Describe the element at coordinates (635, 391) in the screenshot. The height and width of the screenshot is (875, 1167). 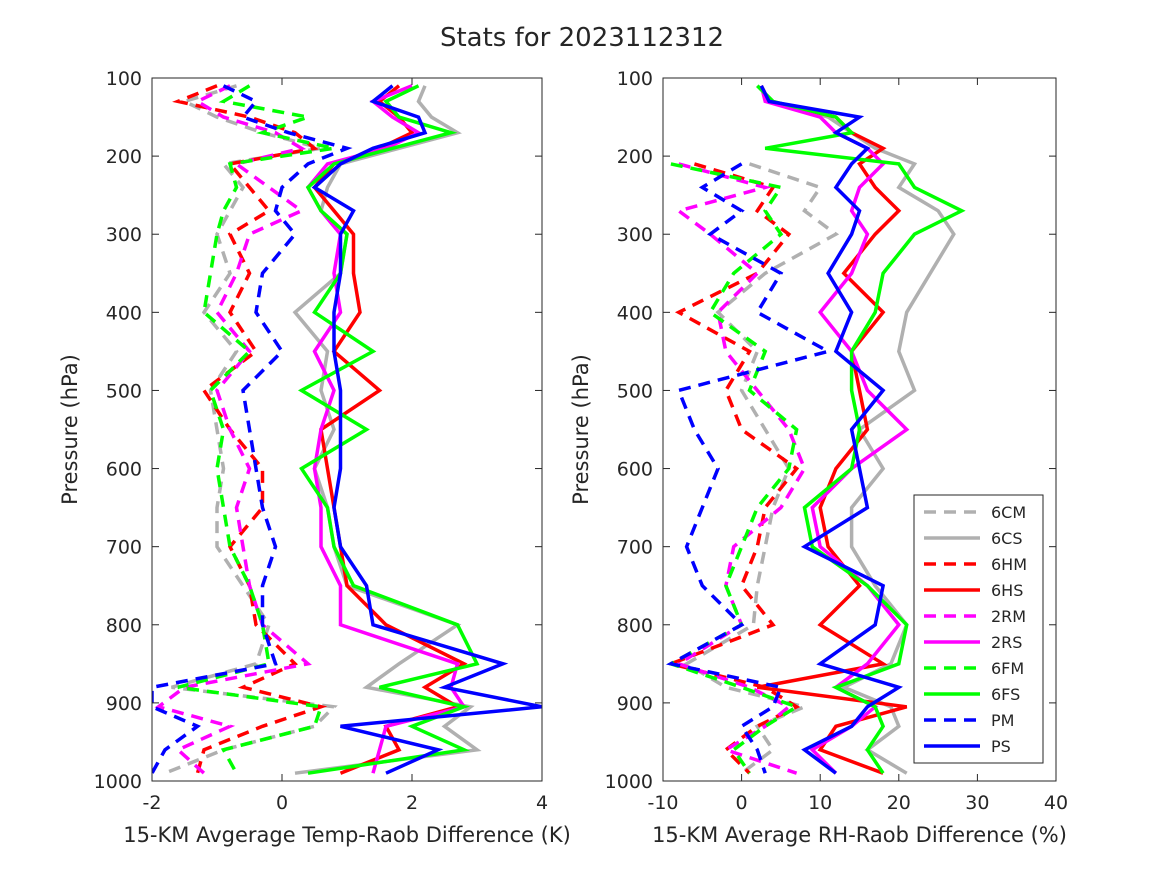
I see `rh-y-tick-label: 500` at that location.